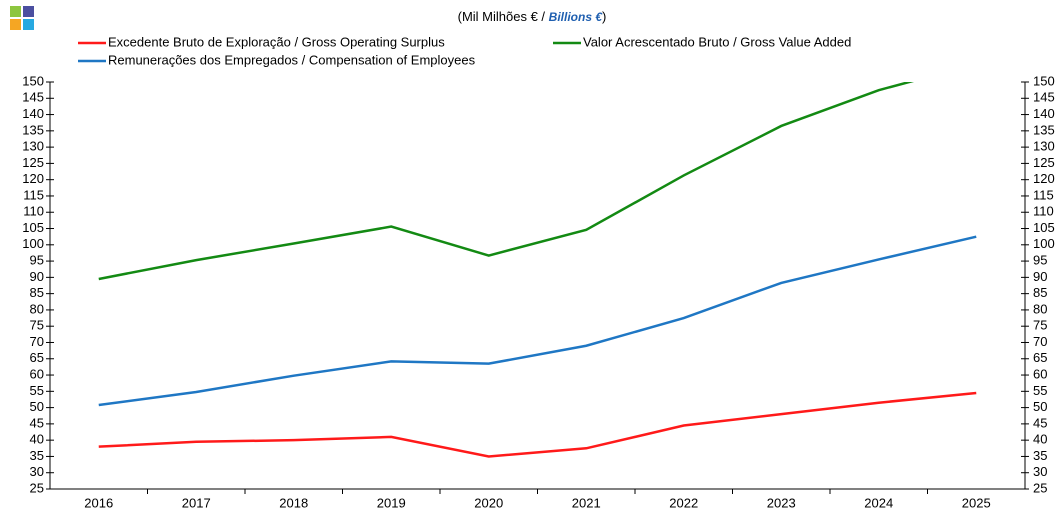 Image resolution: width=1064 pixels, height=513 pixels. I want to click on y2-tick-label: 105, so click(1044, 227).